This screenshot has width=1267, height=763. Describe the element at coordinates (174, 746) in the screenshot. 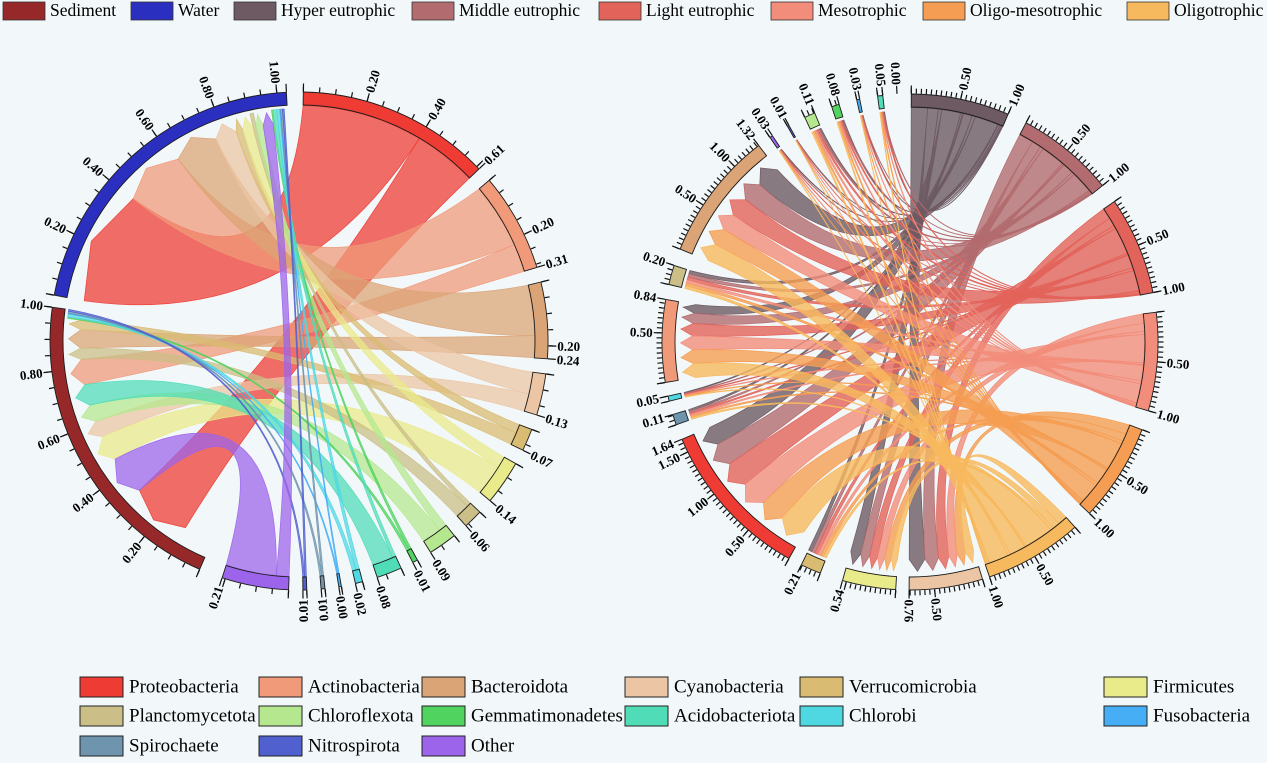

I see `svg-text: Spirochaete` at that location.